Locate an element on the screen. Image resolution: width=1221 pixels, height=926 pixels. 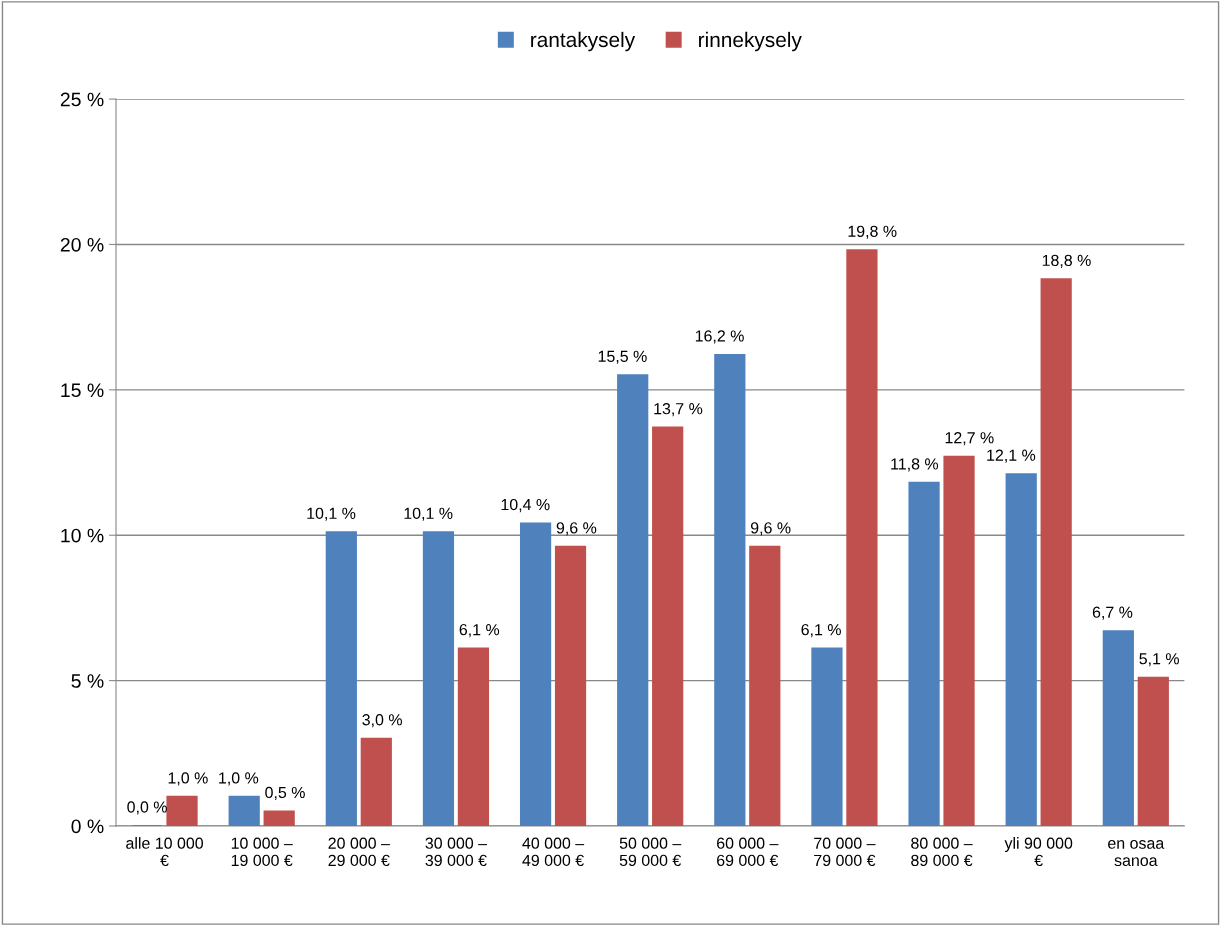
data-label: 16,2 % is located at coordinates (719, 337).